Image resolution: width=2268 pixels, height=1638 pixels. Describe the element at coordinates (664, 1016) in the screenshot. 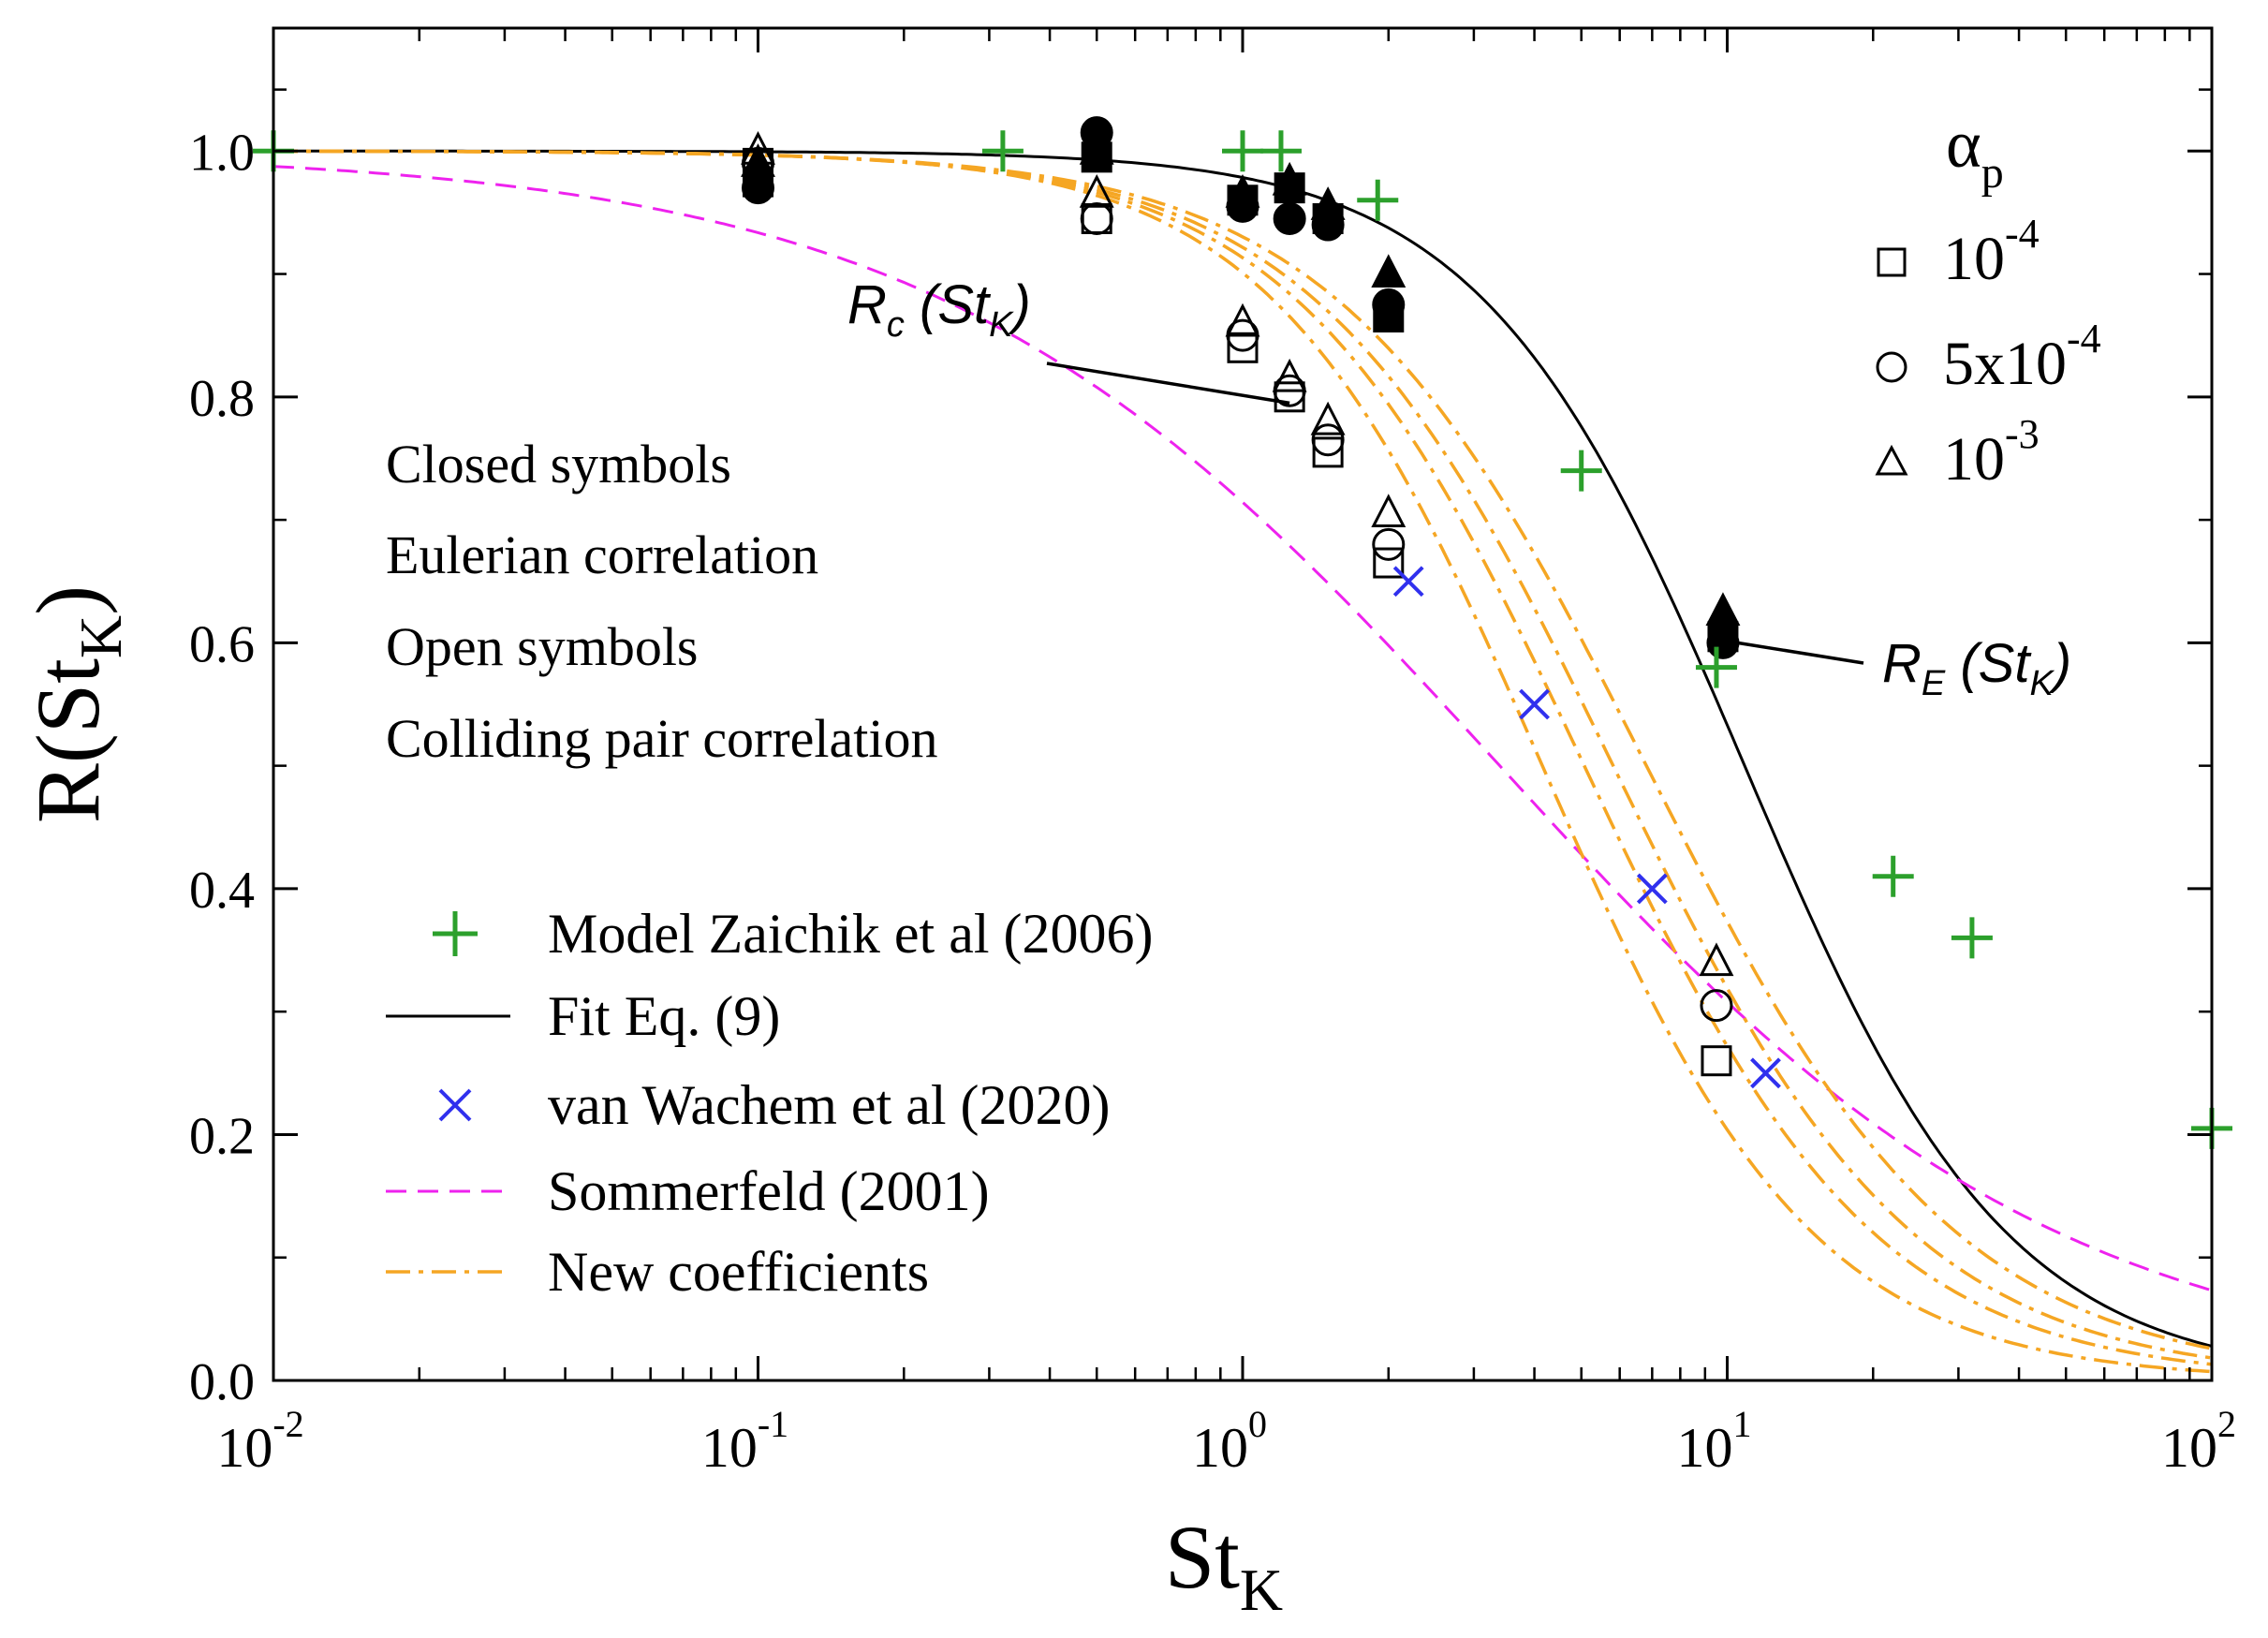

I see `legend-label: Fit Eq. (9)` at that location.